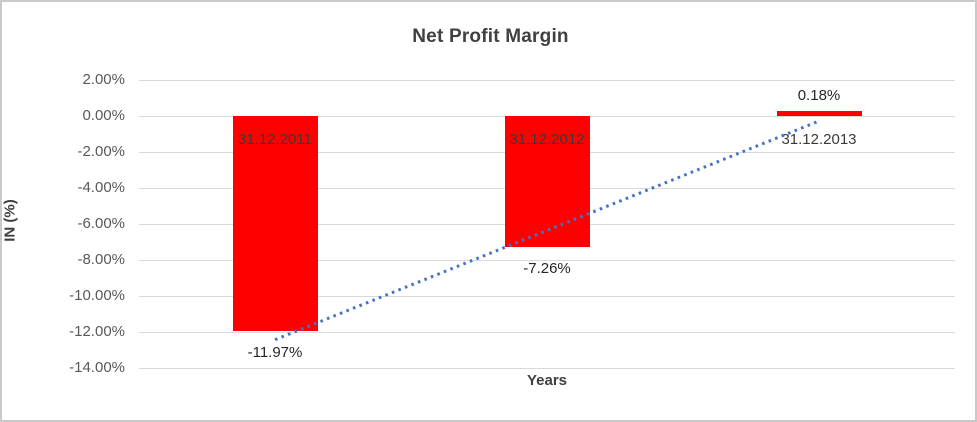 This screenshot has height=422, width=977. What do you see at coordinates (10, 220) in the screenshot?
I see `y-axis-title: IN (%)` at bounding box center [10, 220].